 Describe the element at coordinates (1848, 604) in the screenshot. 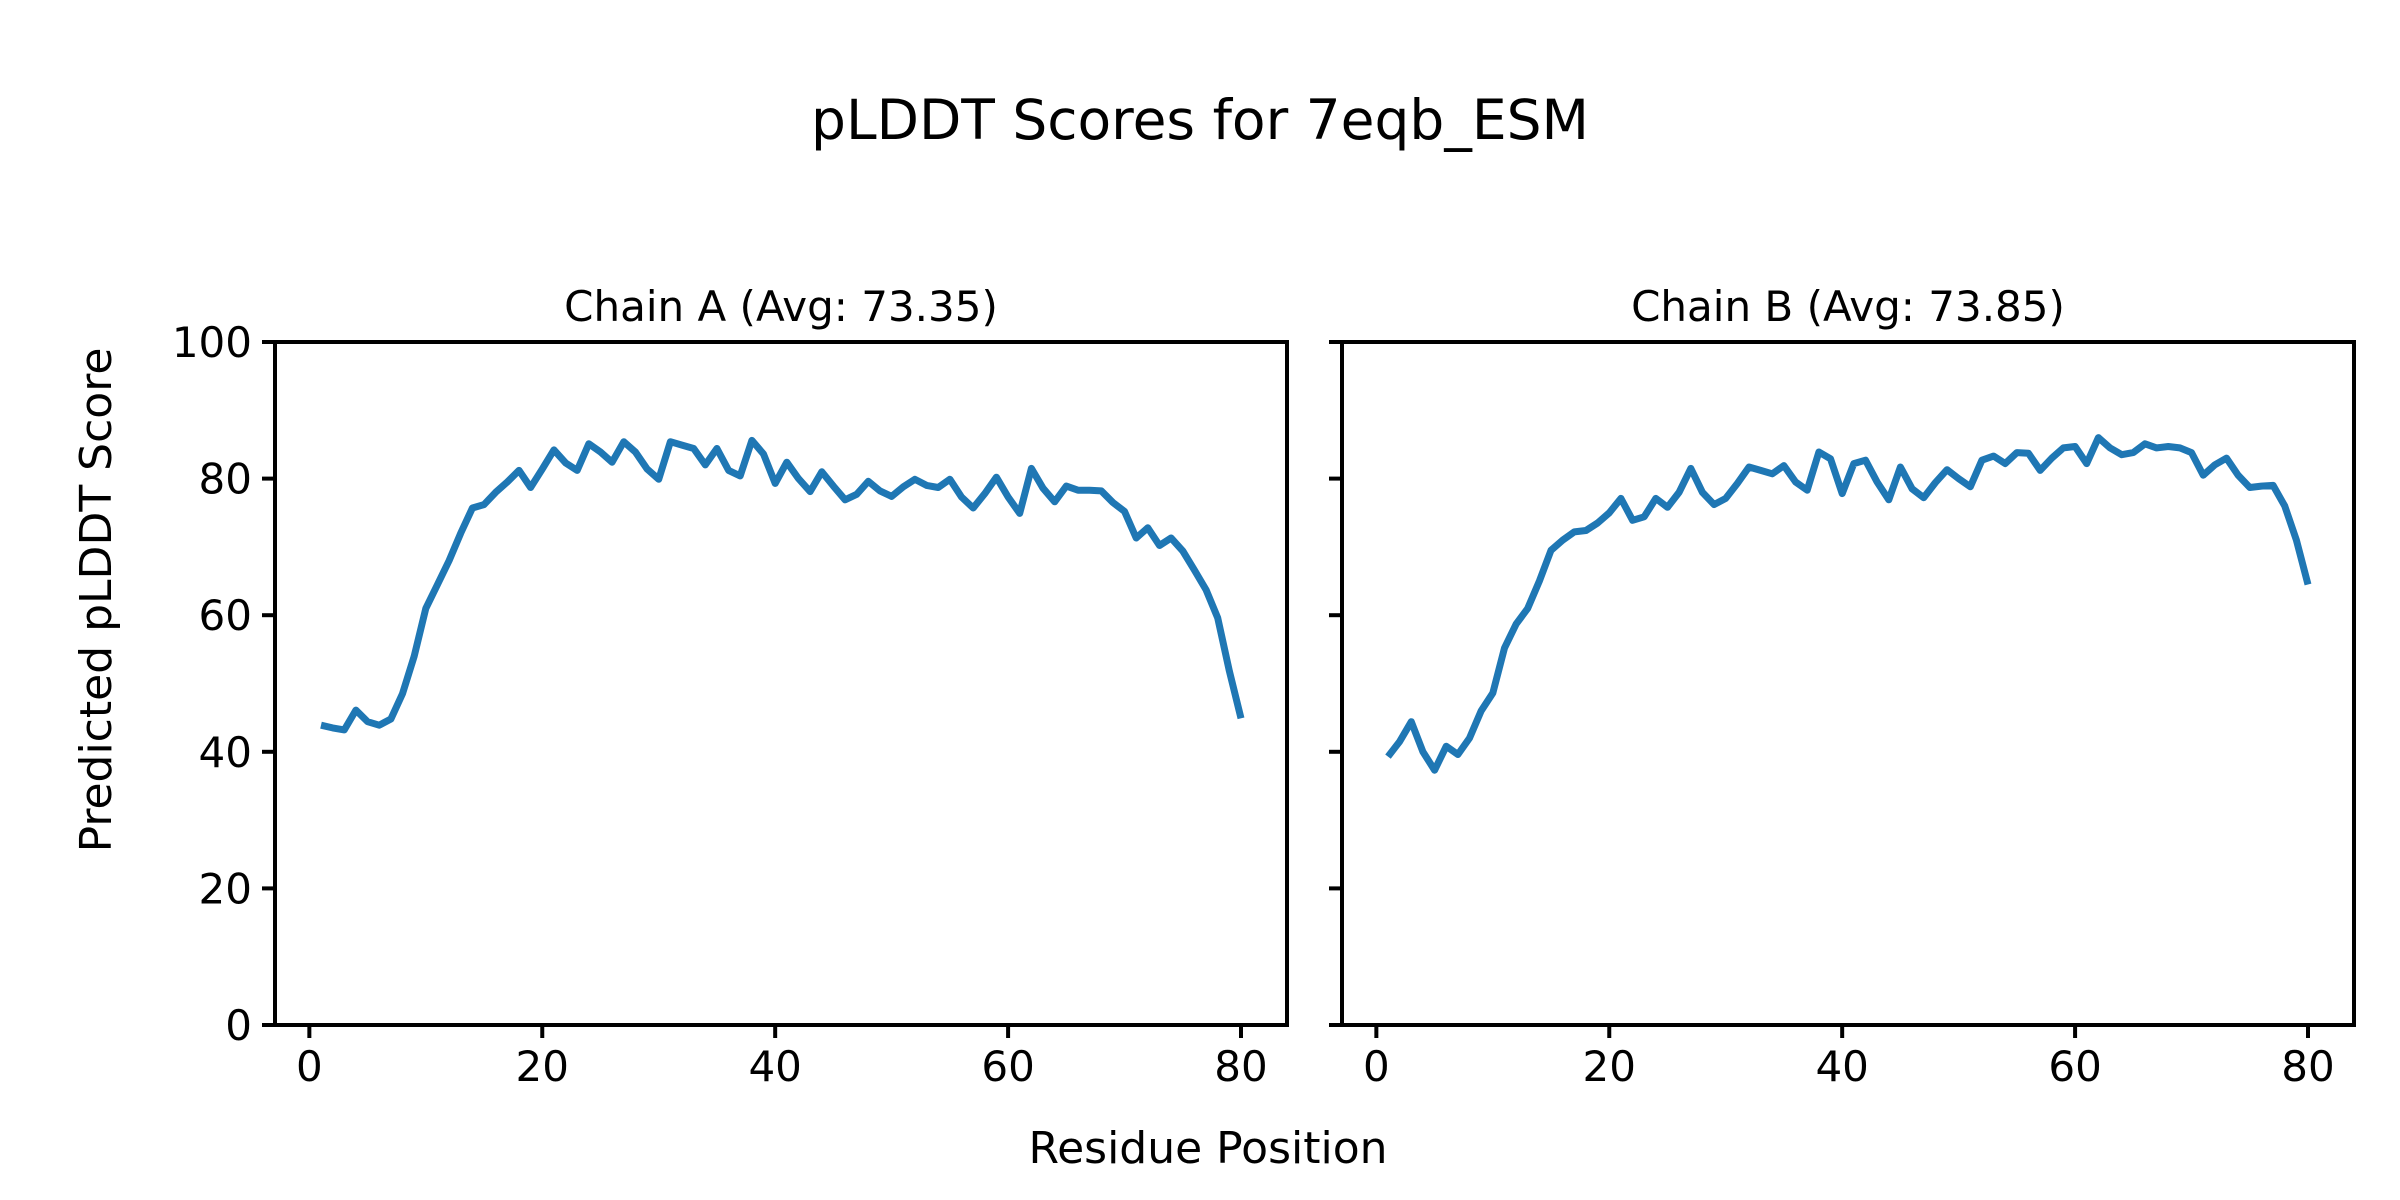

I see `chain-b-line` at that location.